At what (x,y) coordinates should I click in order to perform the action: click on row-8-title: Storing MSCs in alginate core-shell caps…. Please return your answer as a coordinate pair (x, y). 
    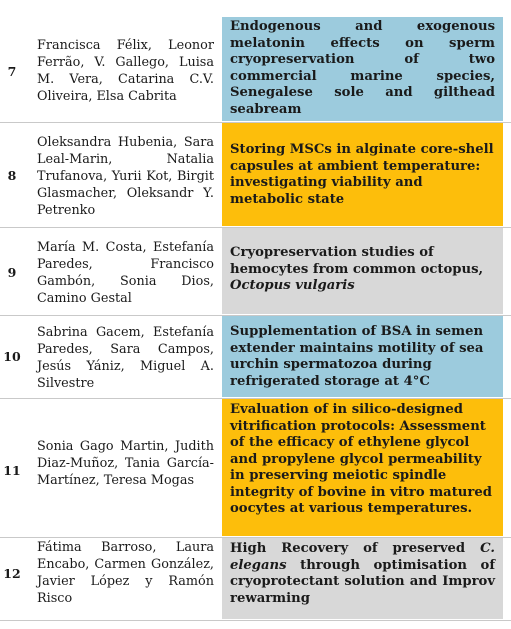
    Looking at the image, I should click on (362, 174).